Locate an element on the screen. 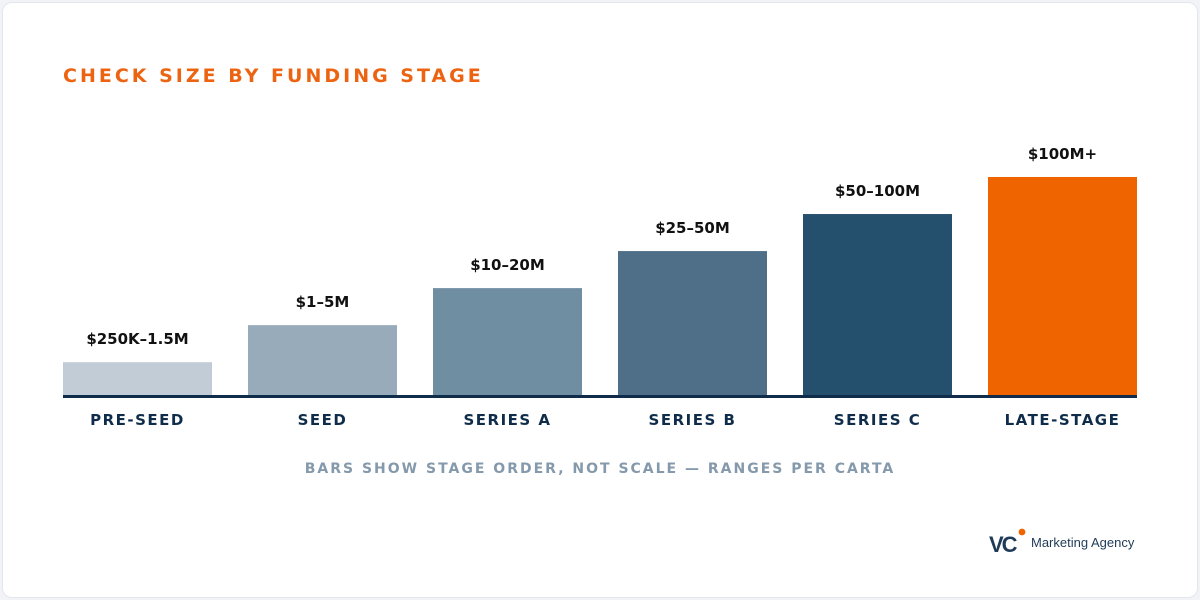 This screenshot has height=600, width=1200. bar-value-label: $250K–1.5M is located at coordinates (137, 339).